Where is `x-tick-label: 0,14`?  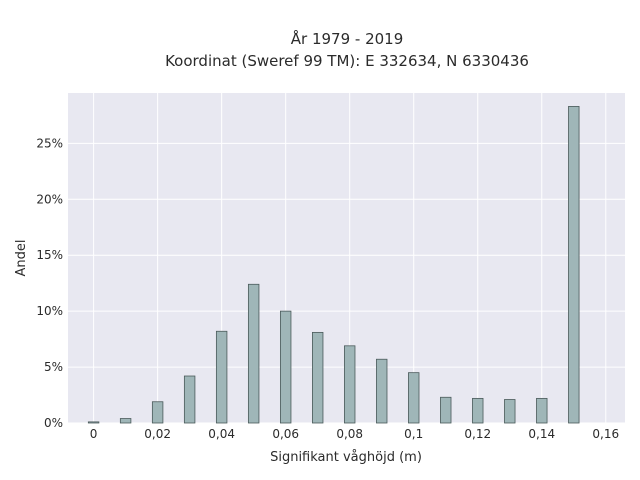
x-tick-label: 0,14 is located at coordinates (541, 434).